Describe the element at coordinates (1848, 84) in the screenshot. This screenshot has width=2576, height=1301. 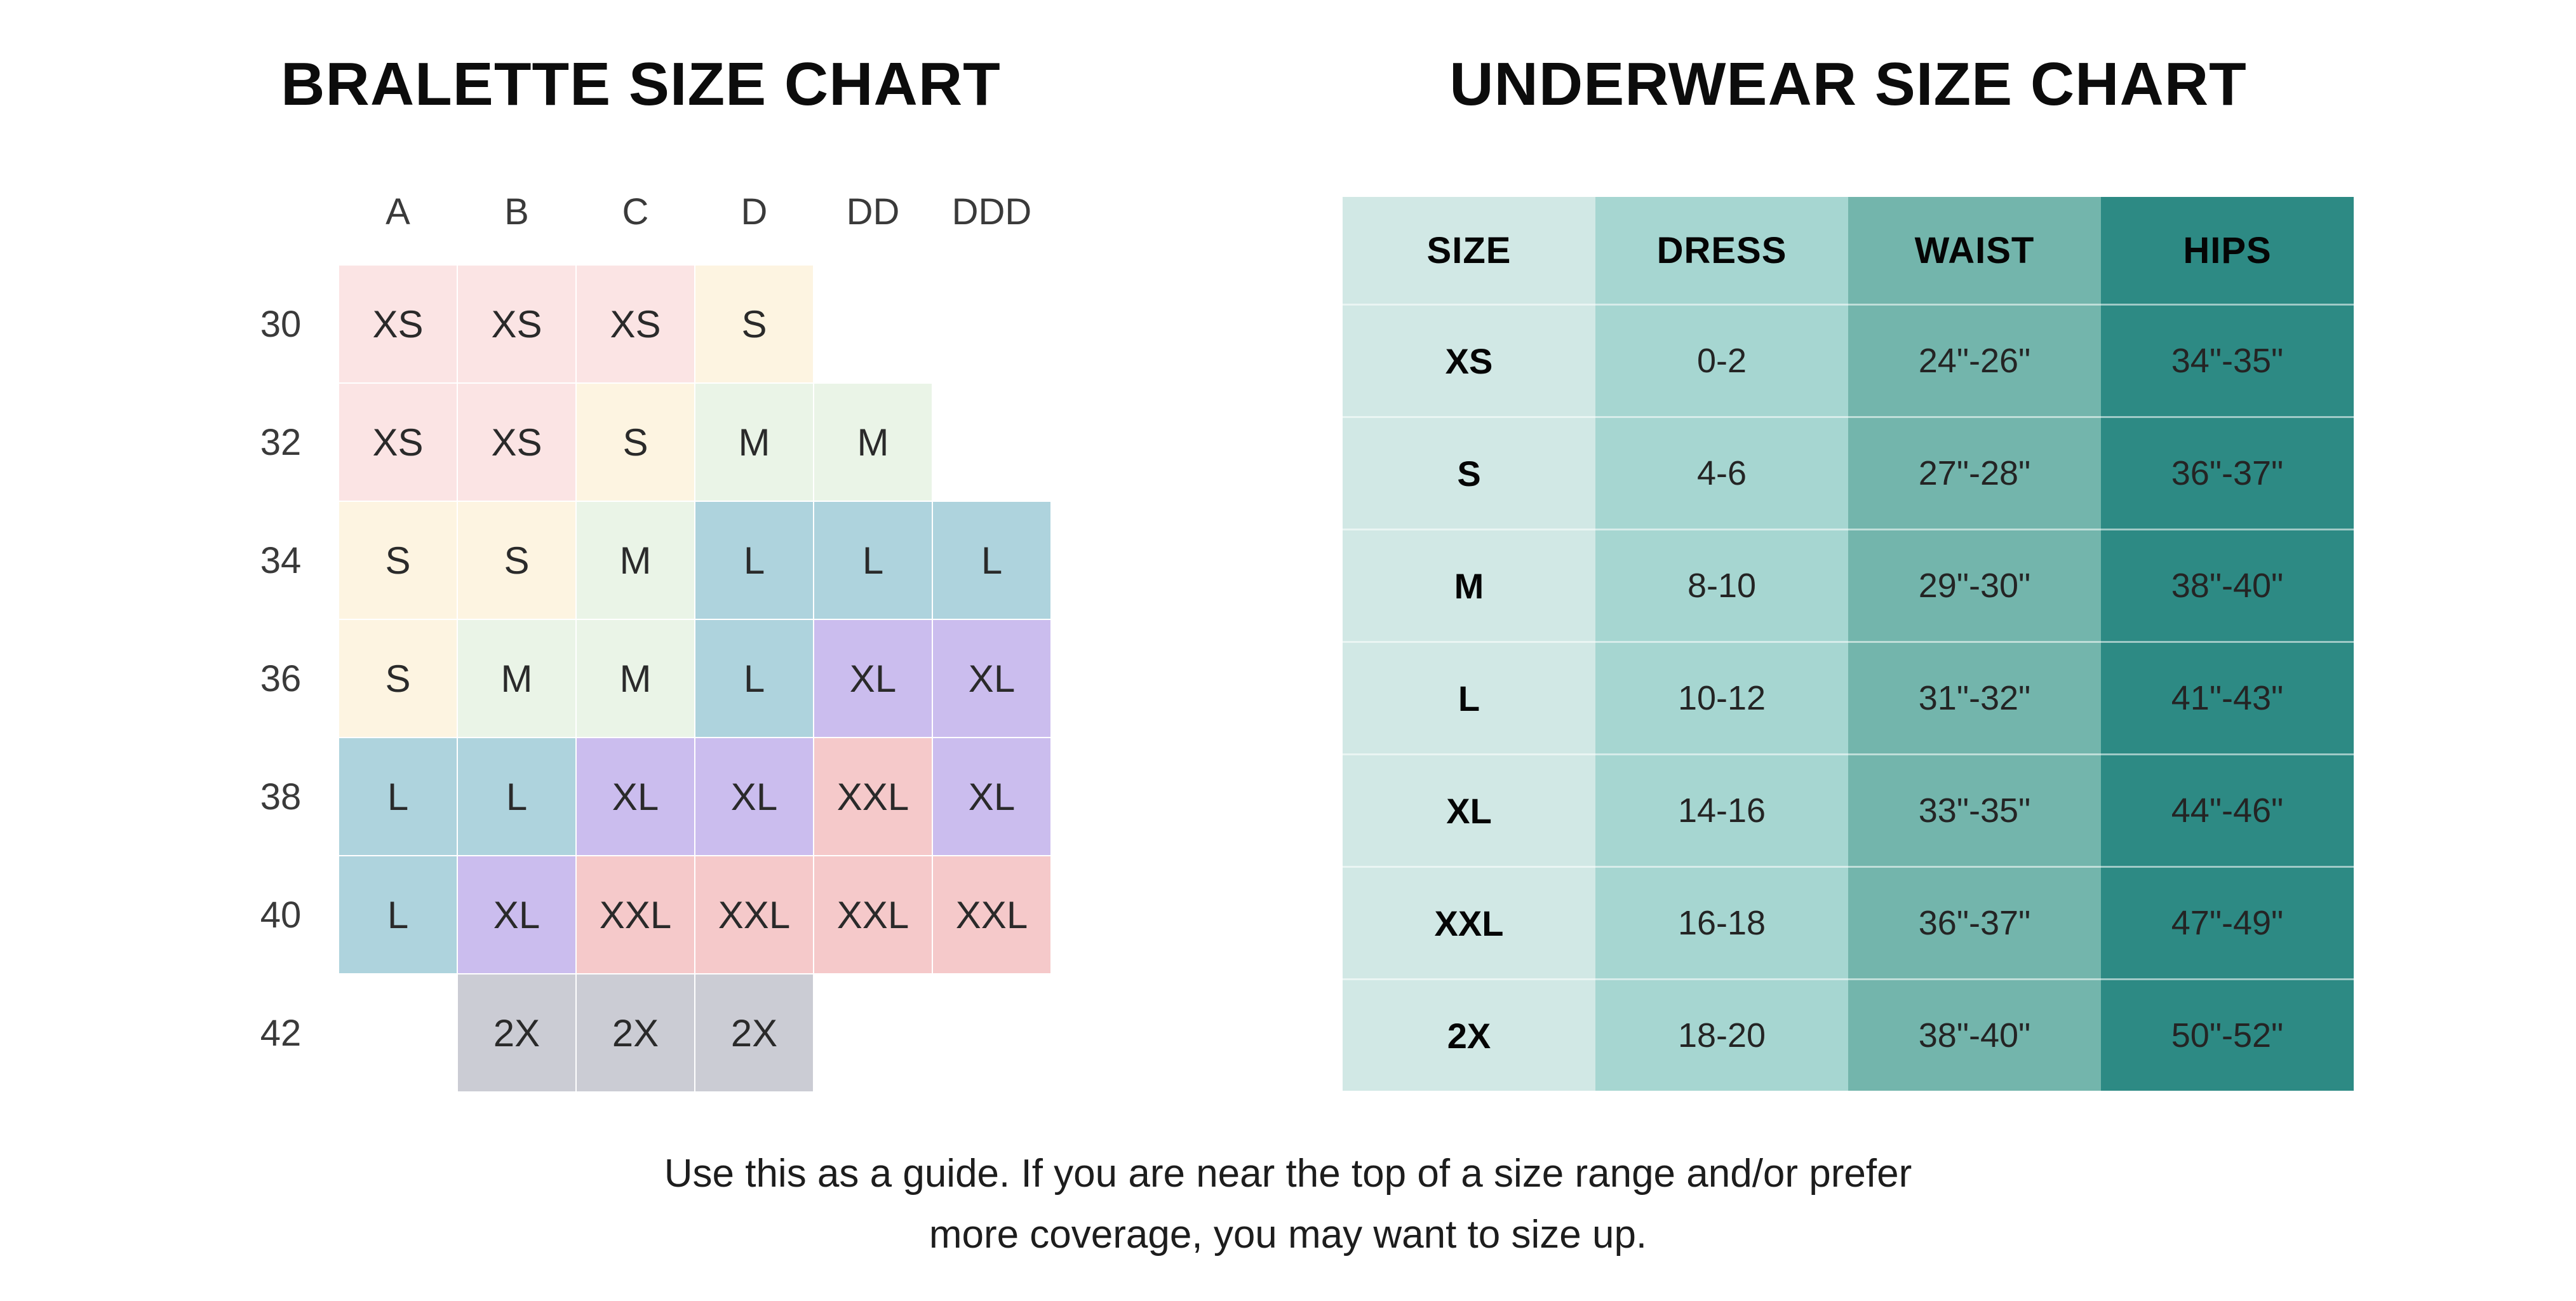
I see `underwear-chart-title: UNDERWEAR SIZE CHART` at that location.